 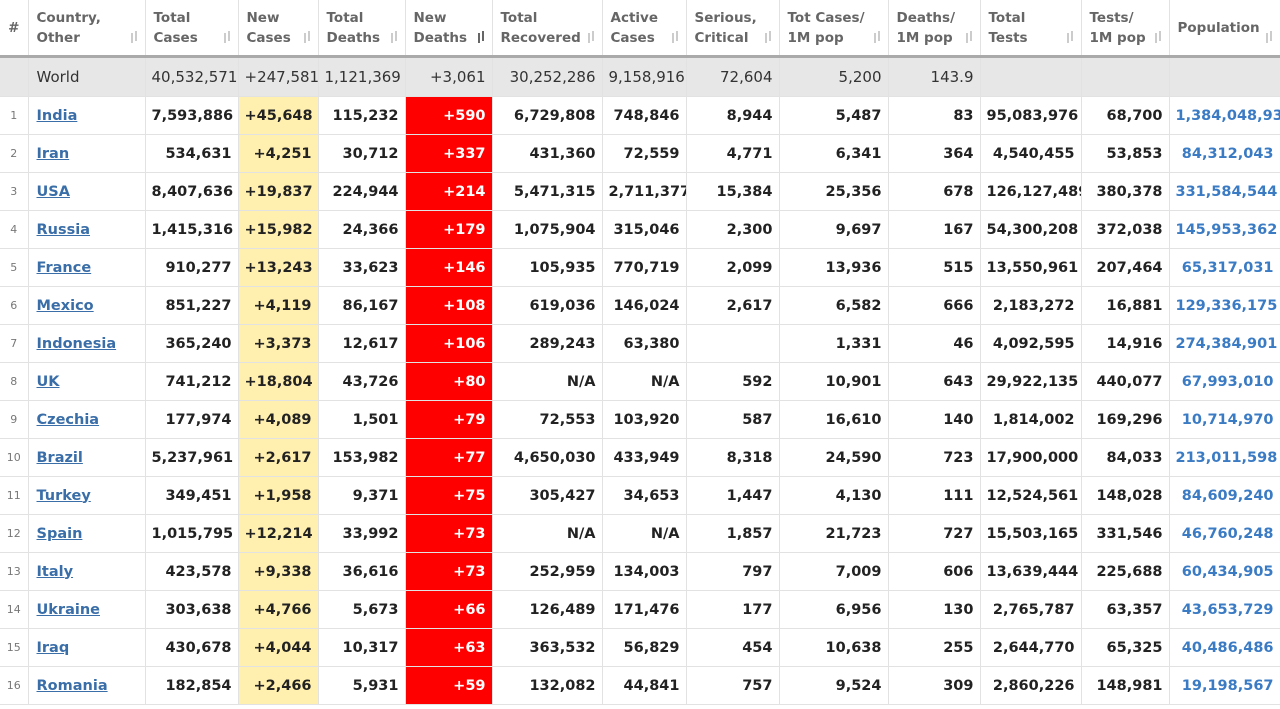 What do you see at coordinates (1227, 419) in the screenshot?
I see `population-link: 10,714,970` at bounding box center [1227, 419].